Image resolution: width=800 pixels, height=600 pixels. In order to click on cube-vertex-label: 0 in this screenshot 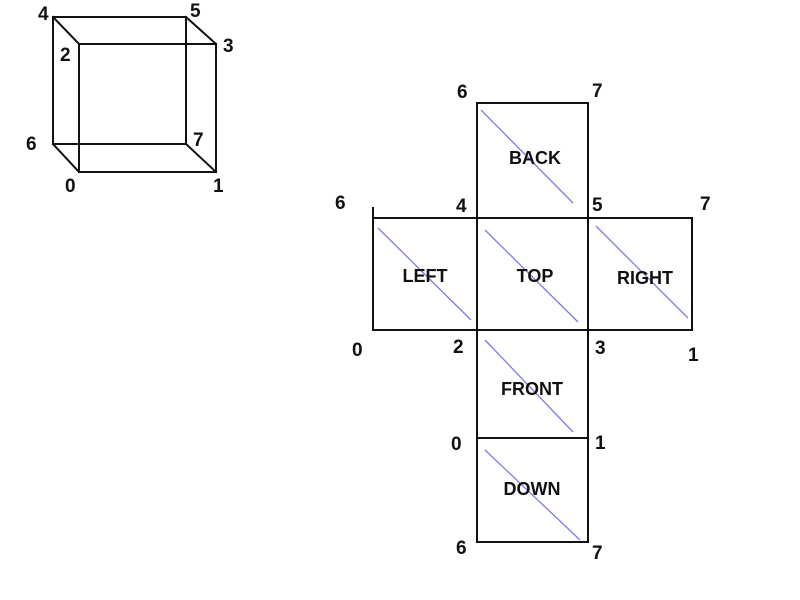, I will do `click(70, 186)`.